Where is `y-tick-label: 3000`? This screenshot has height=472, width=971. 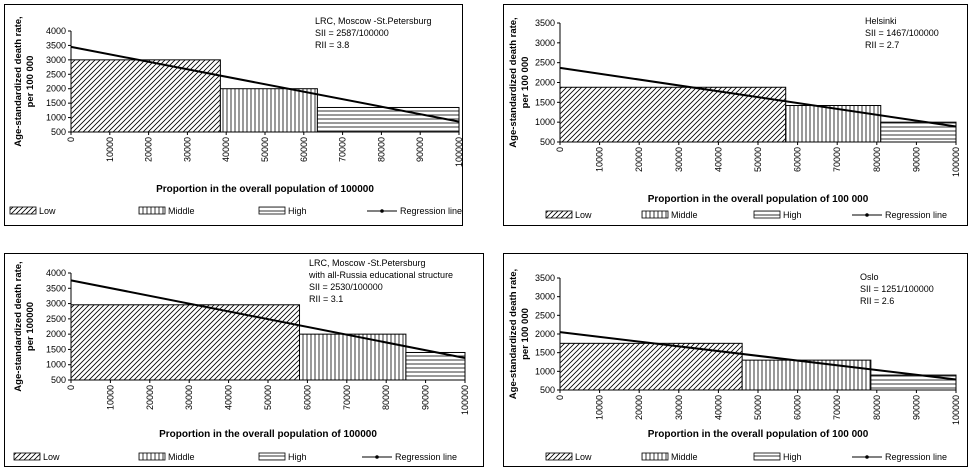
y-tick-label: 3000 is located at coordinates (56, 60).